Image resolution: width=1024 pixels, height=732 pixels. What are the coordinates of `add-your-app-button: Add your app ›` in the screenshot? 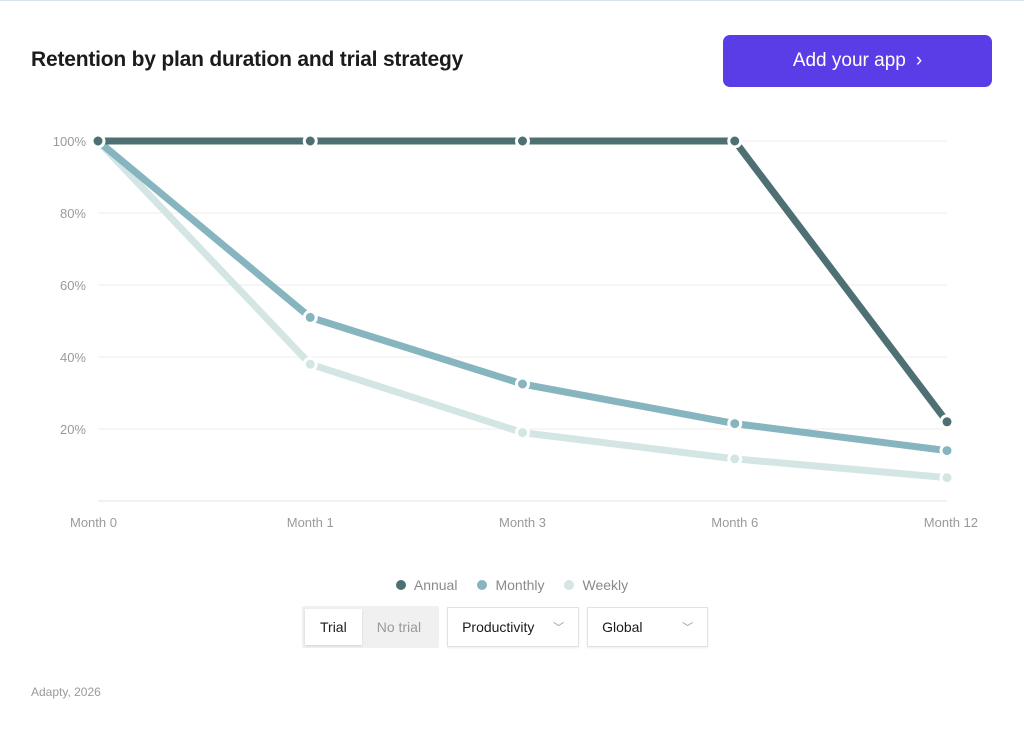 It's located at (857, 61).